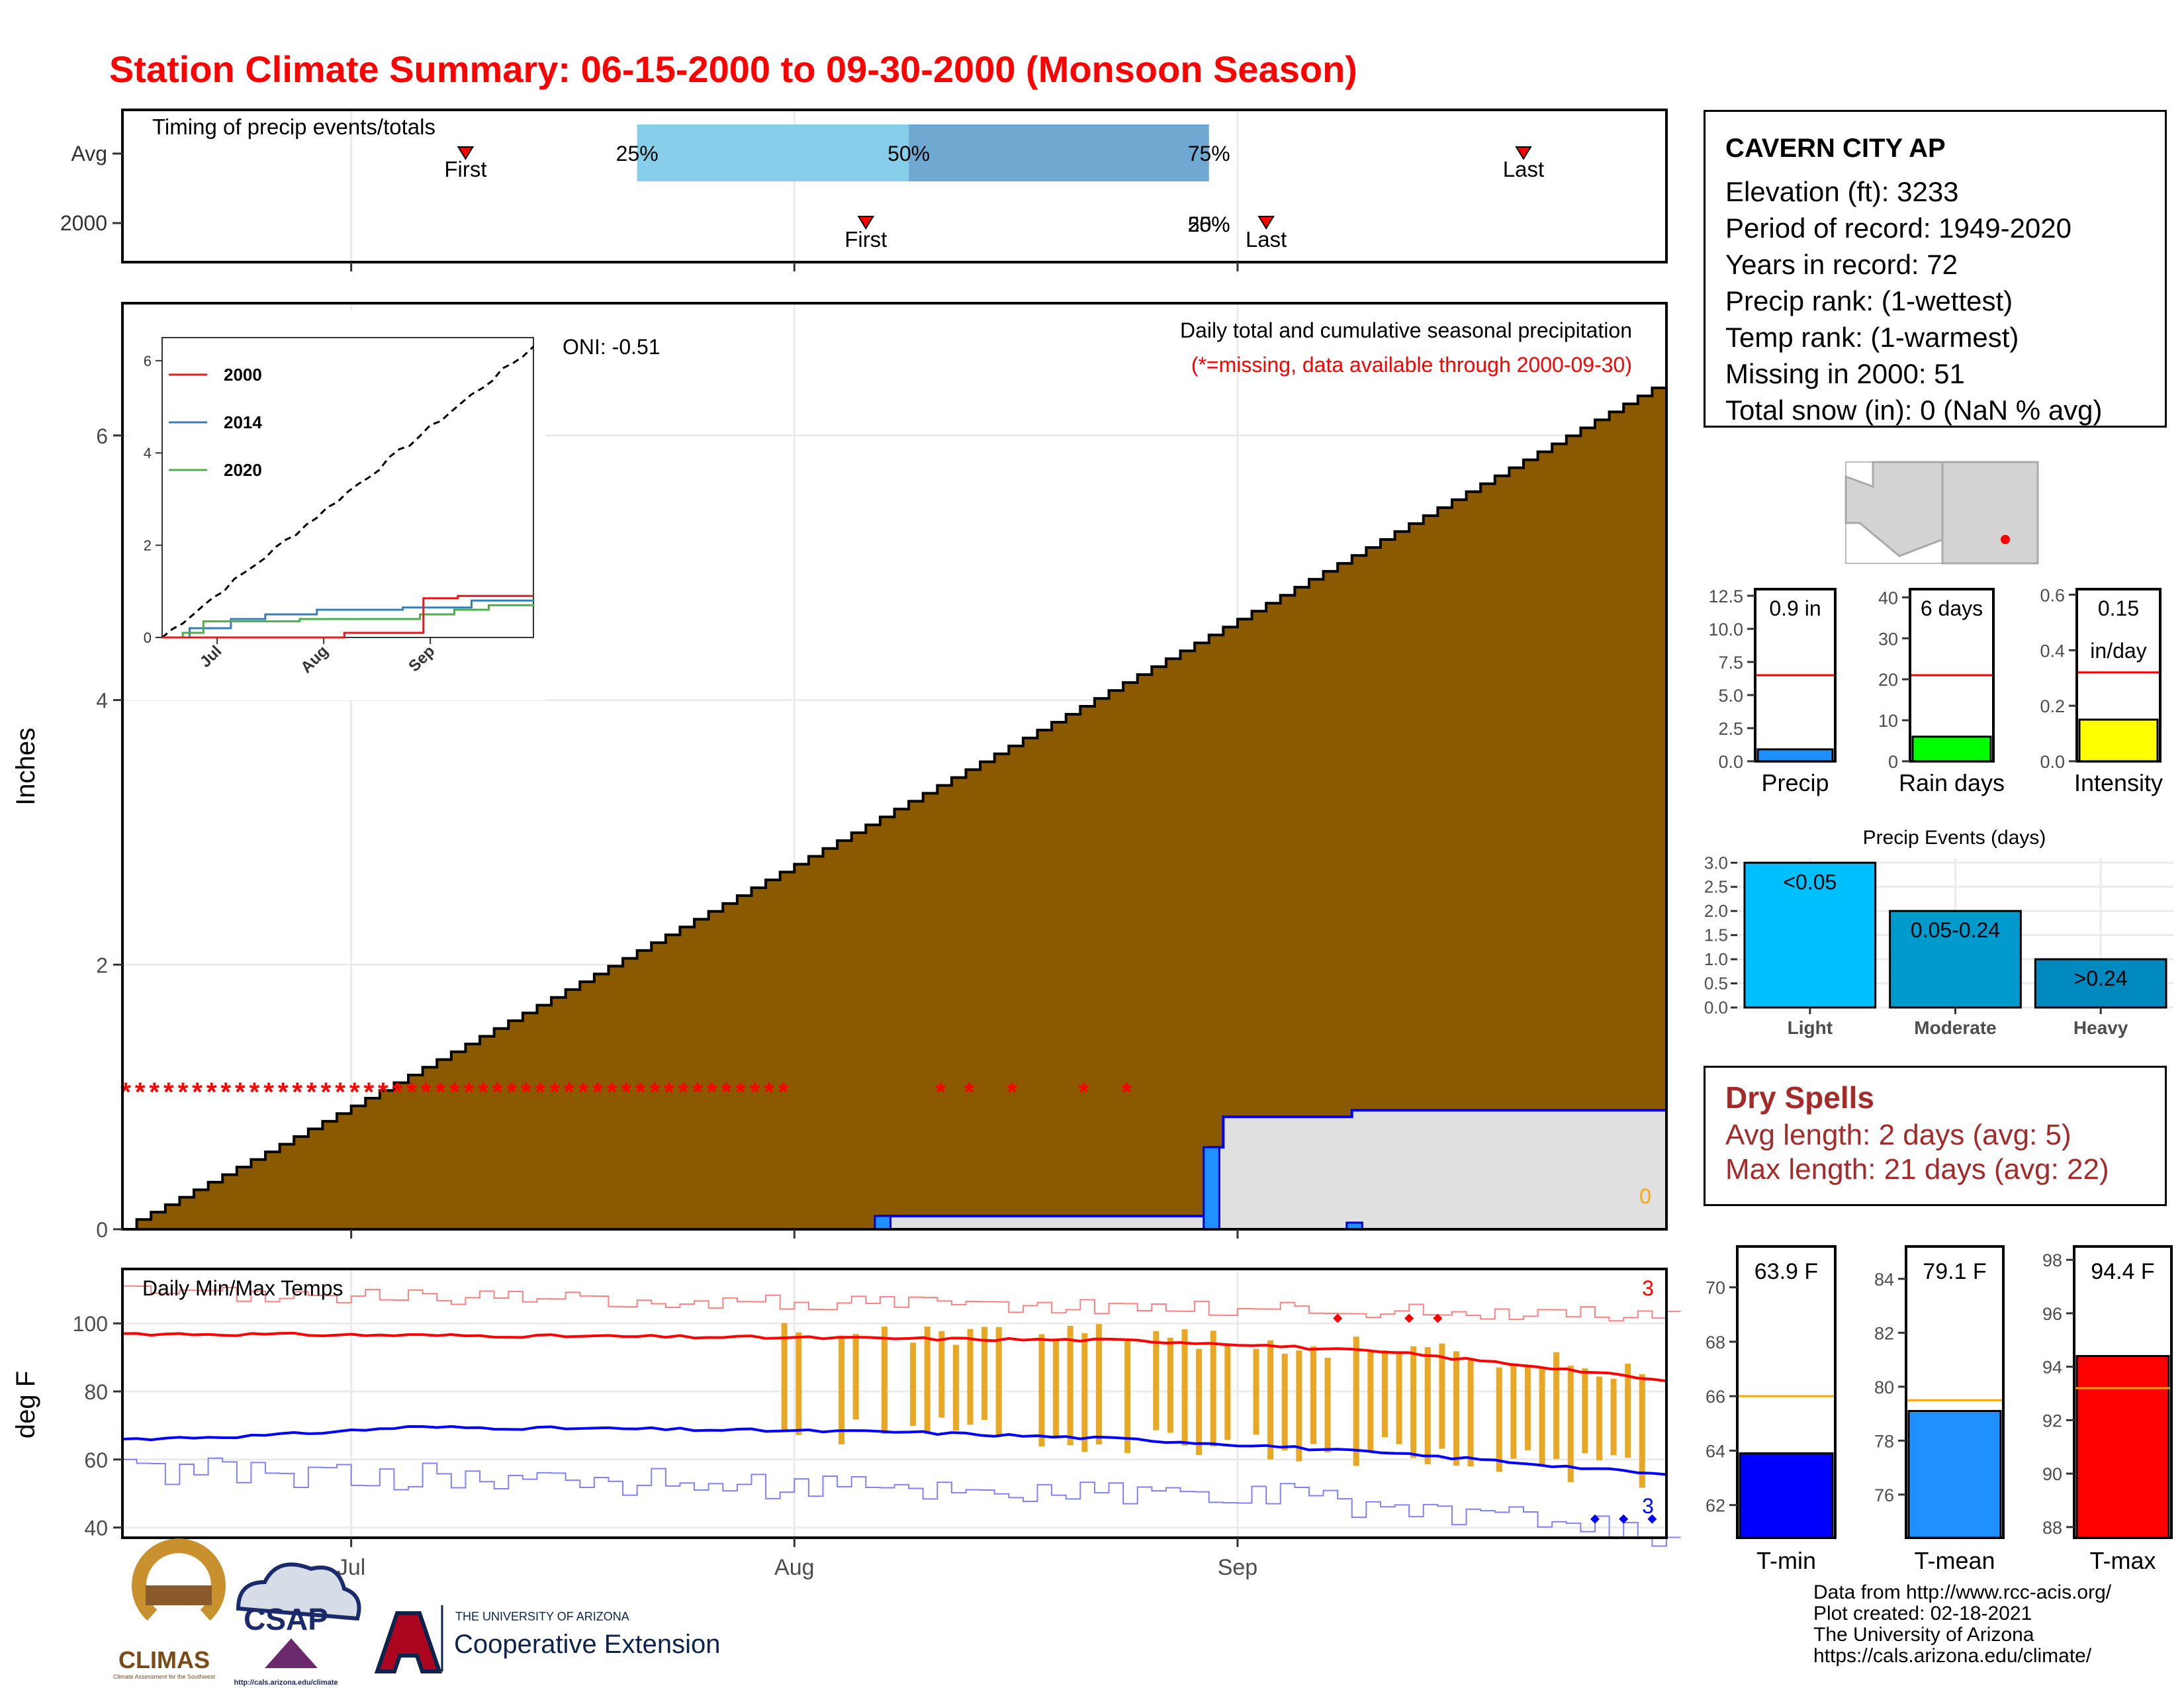 Image resolution: width=2184 pixels, height=1688 pixels. What do you see at coordinates (1716, 984) in the screenshot?
I see `events-y-tick-label: 0.5` at bounding box center [1716, 984].